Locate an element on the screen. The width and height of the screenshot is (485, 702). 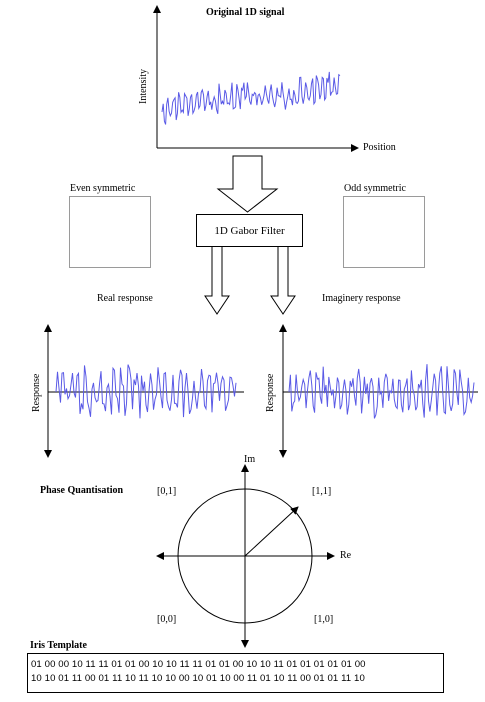
imaginary-response-trace is located at coordinates (381, 391).